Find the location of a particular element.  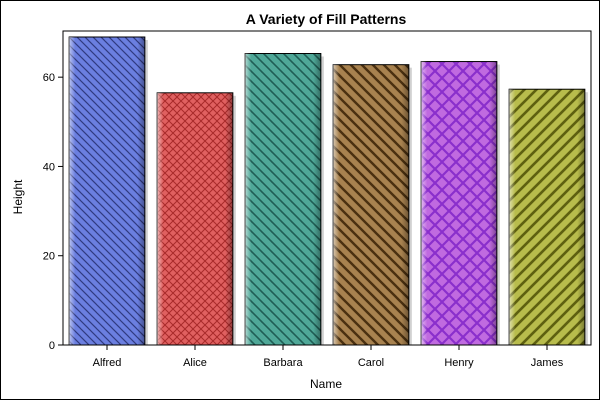

y-axis-label: Height is located at coordinates (18, 196).